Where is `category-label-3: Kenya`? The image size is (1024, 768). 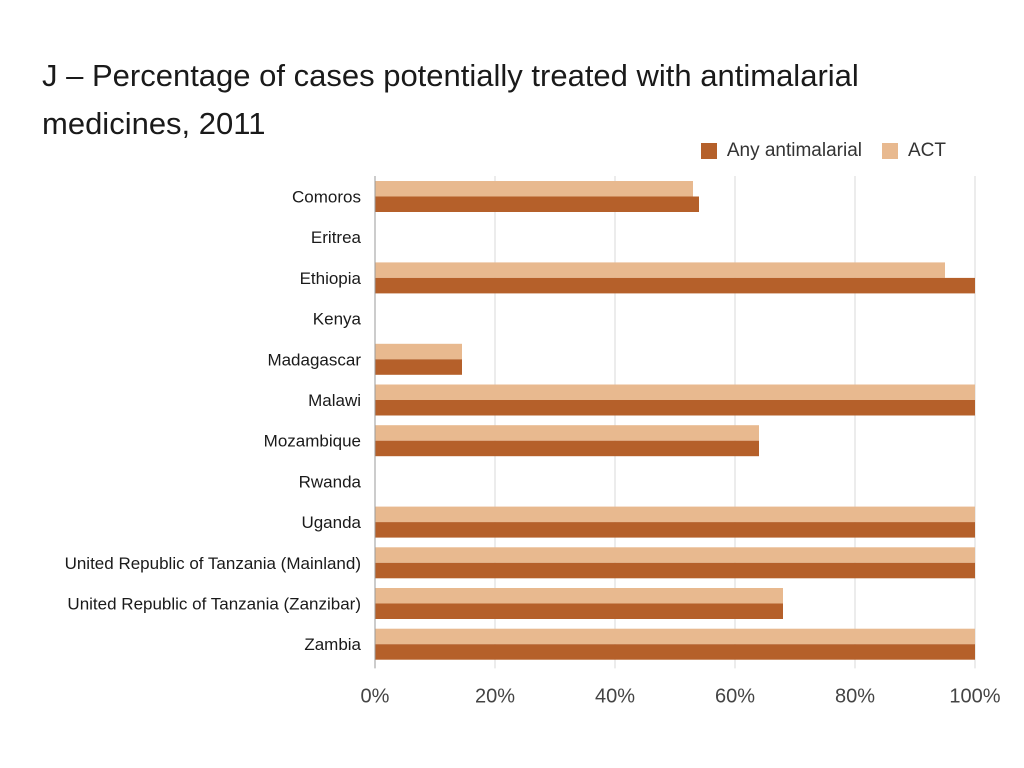
category-label-3: Kenya is located at coordinates (337, 319).